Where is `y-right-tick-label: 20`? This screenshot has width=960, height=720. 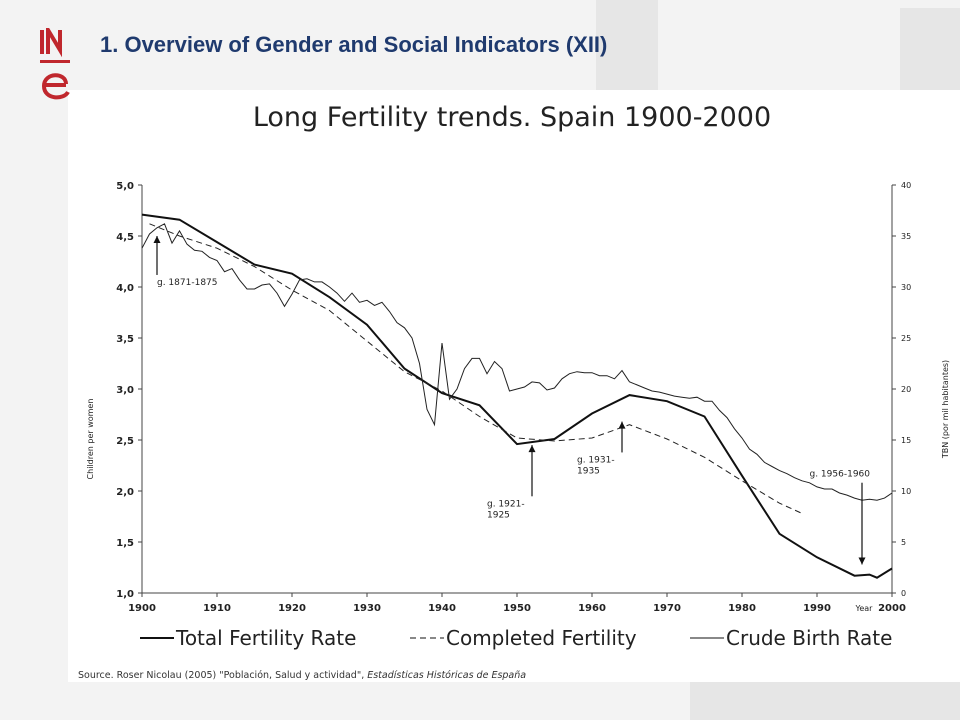 y-right-tick-label: 20 is located at coordinates (906, 389).